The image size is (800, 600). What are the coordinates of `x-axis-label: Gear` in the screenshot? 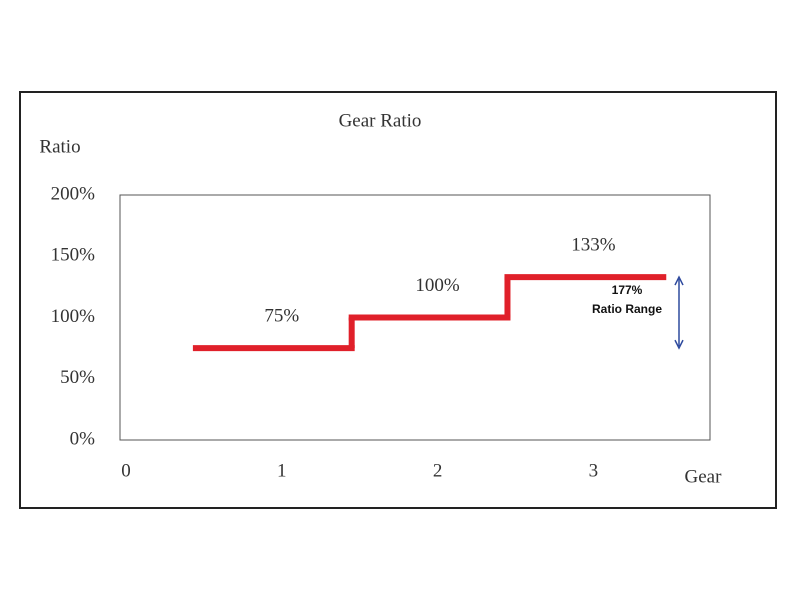 It's located at (704, 476).